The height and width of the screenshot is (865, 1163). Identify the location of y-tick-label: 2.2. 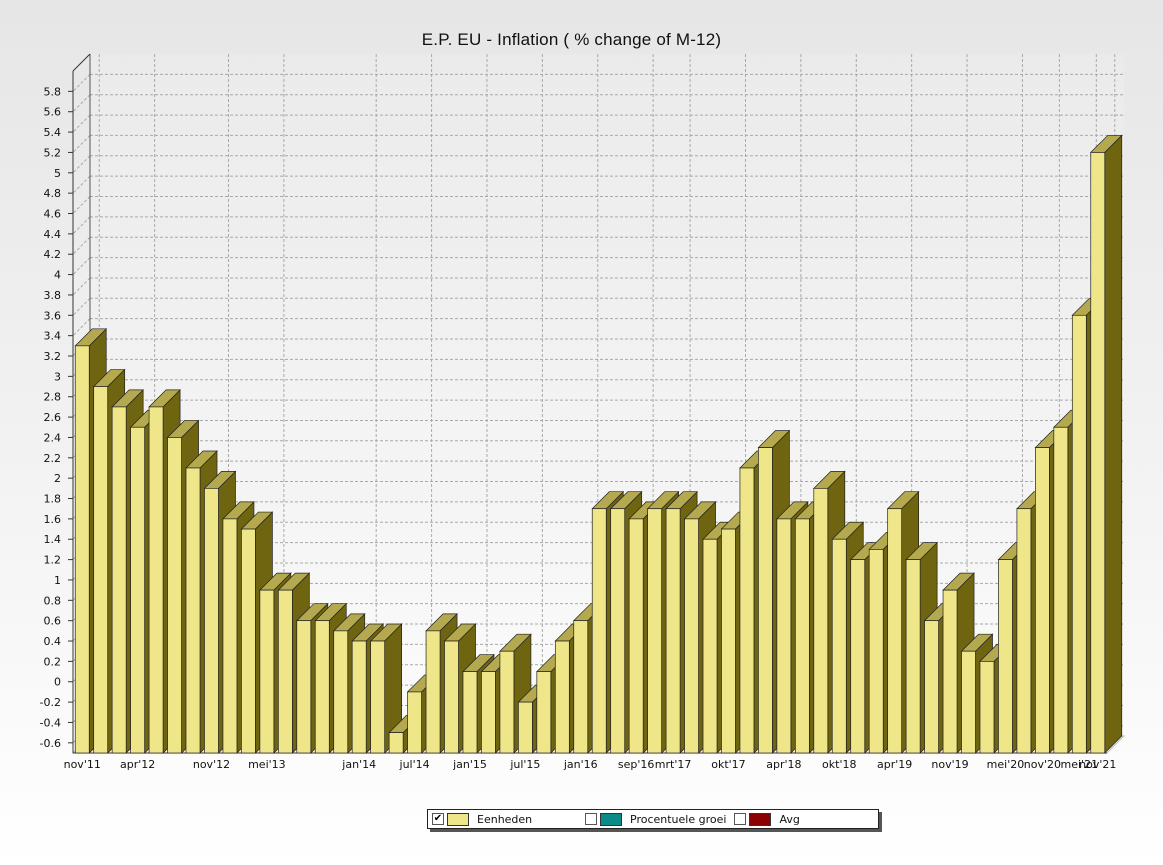
(53, 458).